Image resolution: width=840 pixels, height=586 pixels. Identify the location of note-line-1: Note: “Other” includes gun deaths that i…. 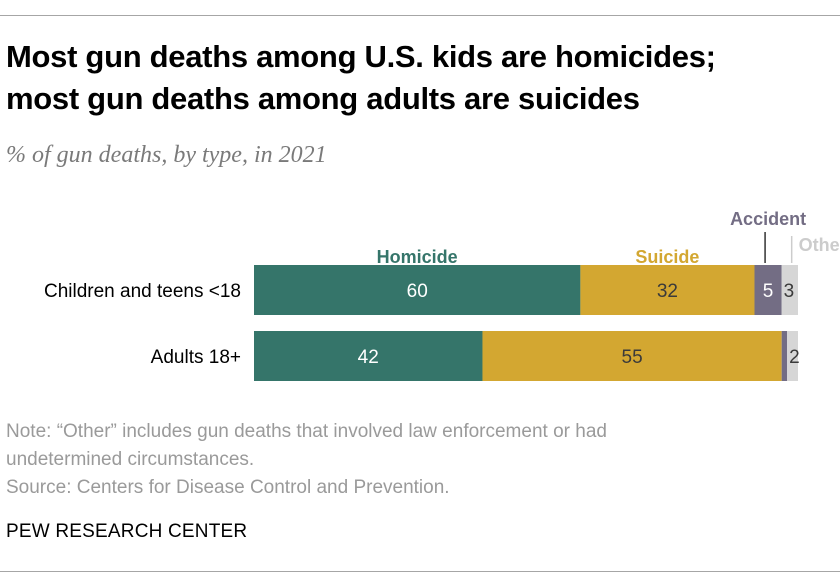
(306, 431).